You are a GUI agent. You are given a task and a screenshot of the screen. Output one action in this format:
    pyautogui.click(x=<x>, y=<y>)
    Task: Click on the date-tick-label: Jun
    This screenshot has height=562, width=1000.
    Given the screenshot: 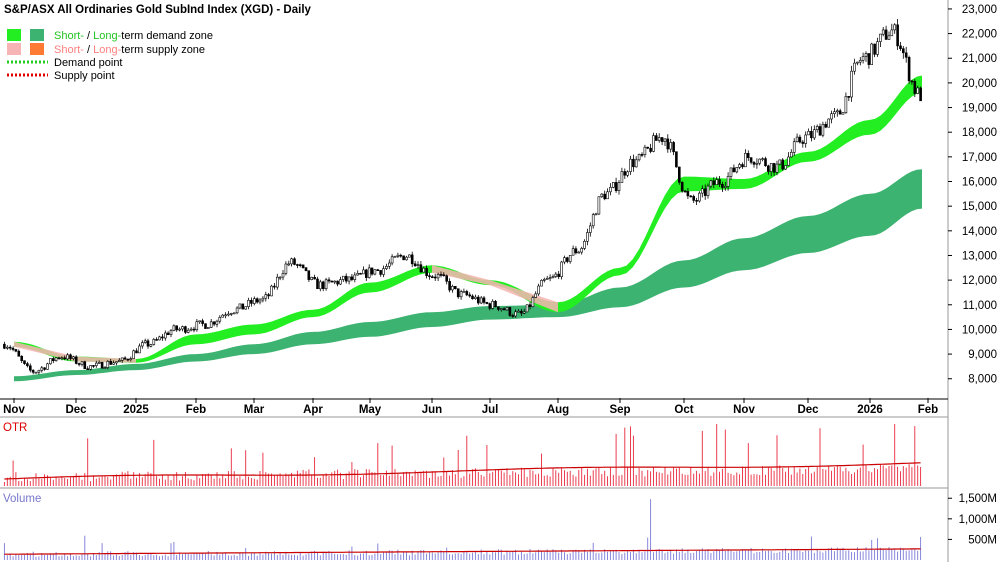 What is the action you would take?
    pyautogui.click(x=432, y=410)
    